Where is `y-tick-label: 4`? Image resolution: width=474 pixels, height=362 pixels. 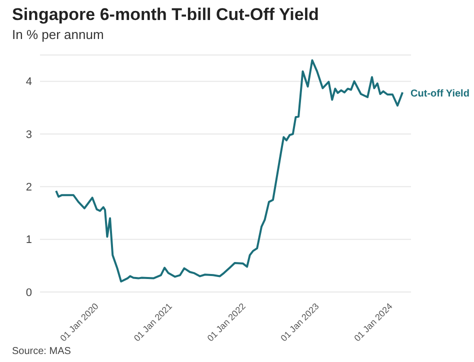
y-tick-label: 4 is located at coordinates (29, 82).